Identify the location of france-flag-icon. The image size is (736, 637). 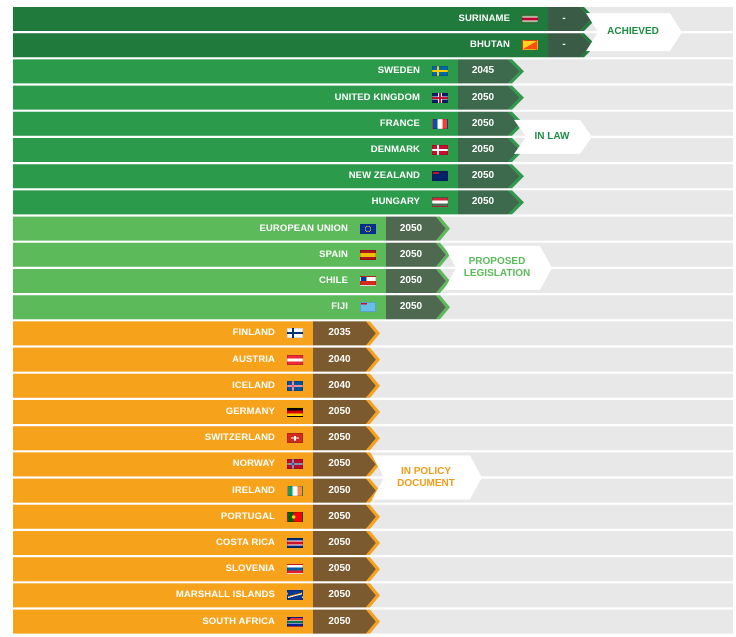
(440, 123).